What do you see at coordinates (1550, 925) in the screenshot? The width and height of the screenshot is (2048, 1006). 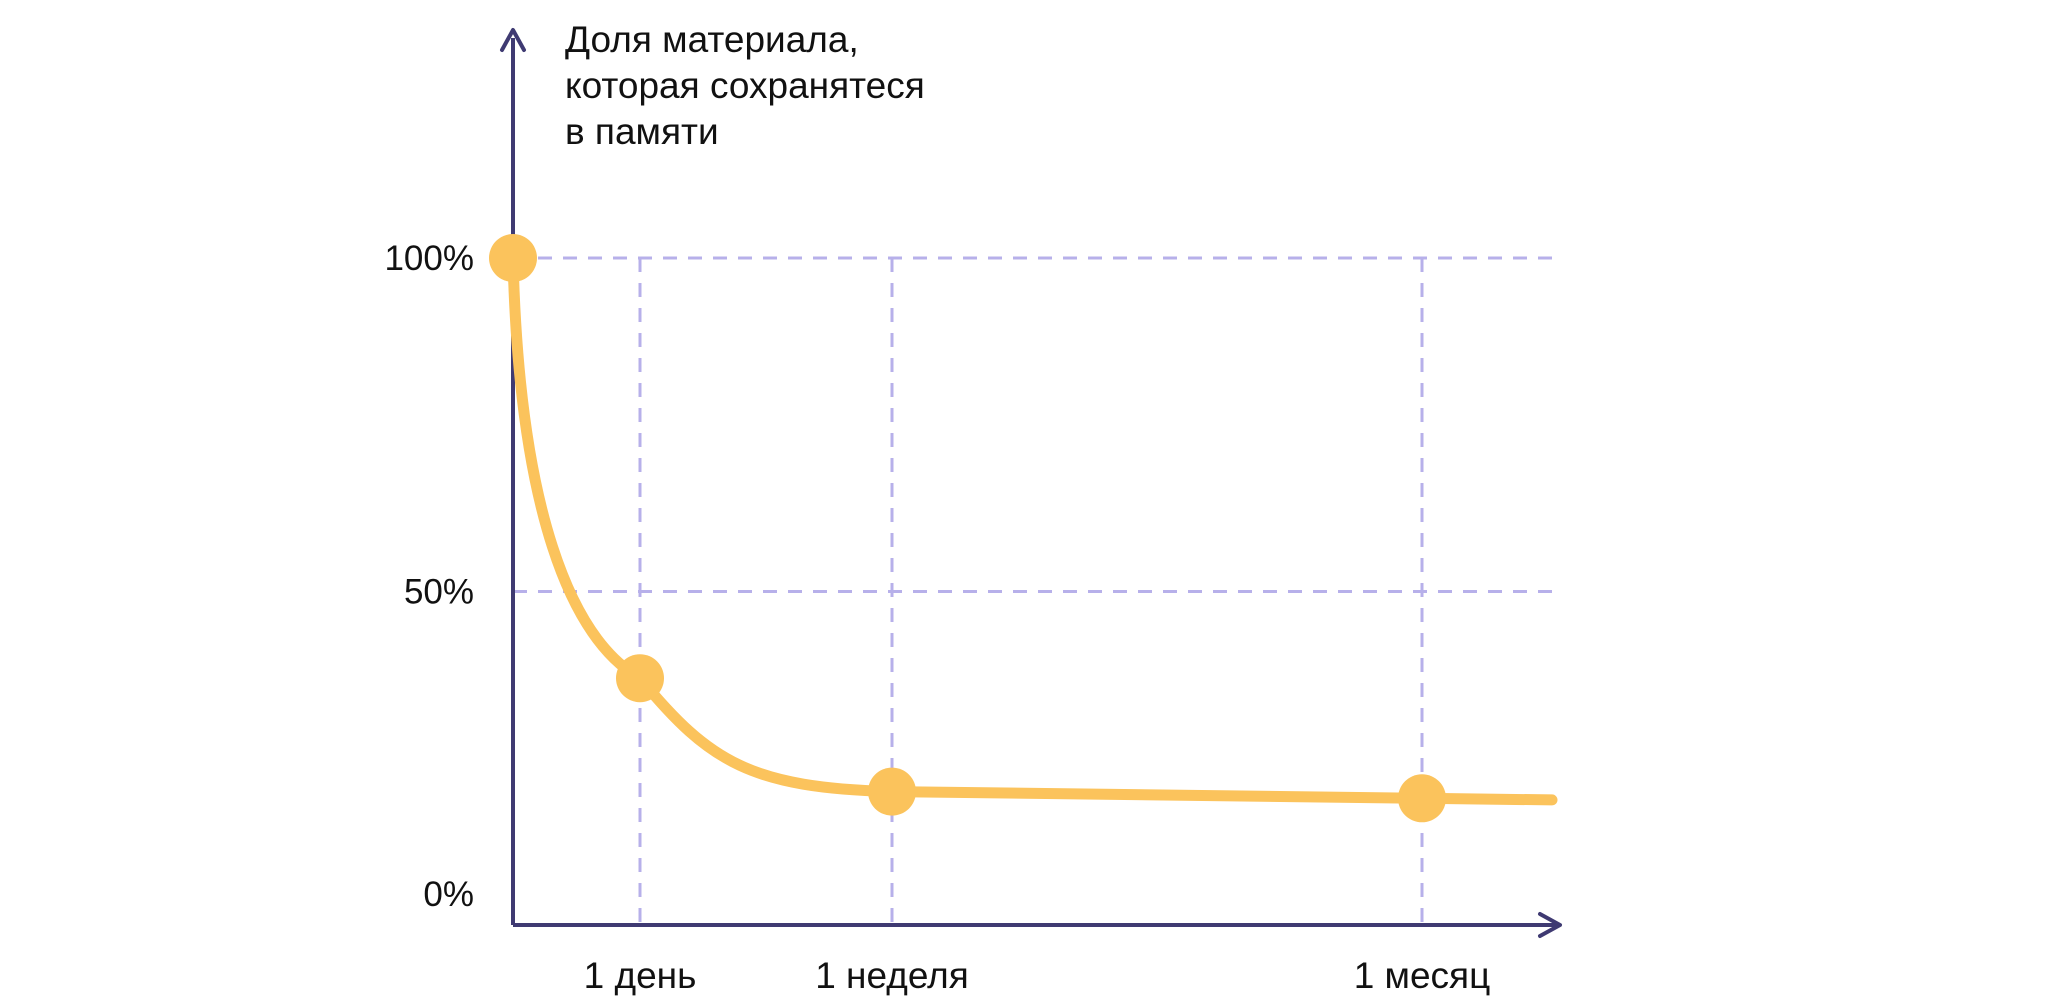 I see `x-axis-arrow-icon` at bounding box center [1550, 925].